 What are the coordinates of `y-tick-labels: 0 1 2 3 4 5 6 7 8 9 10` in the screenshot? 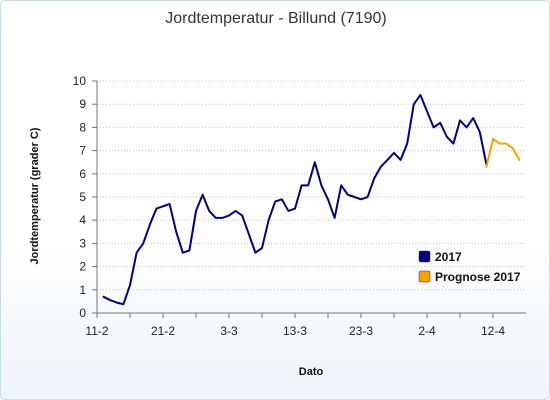 It's located at (80, 197).